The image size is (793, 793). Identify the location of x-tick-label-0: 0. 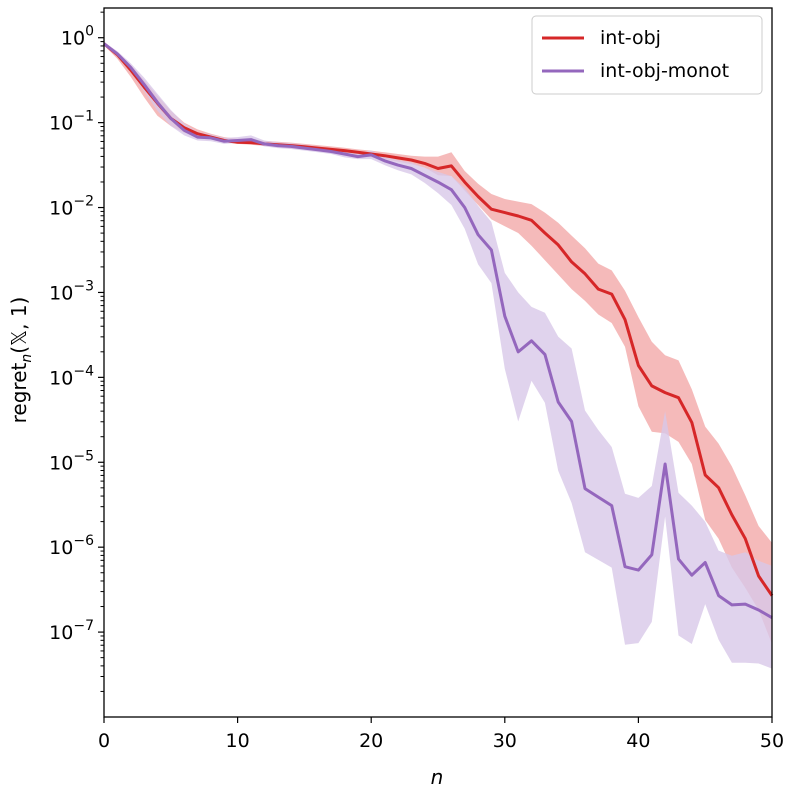
(104, 741).